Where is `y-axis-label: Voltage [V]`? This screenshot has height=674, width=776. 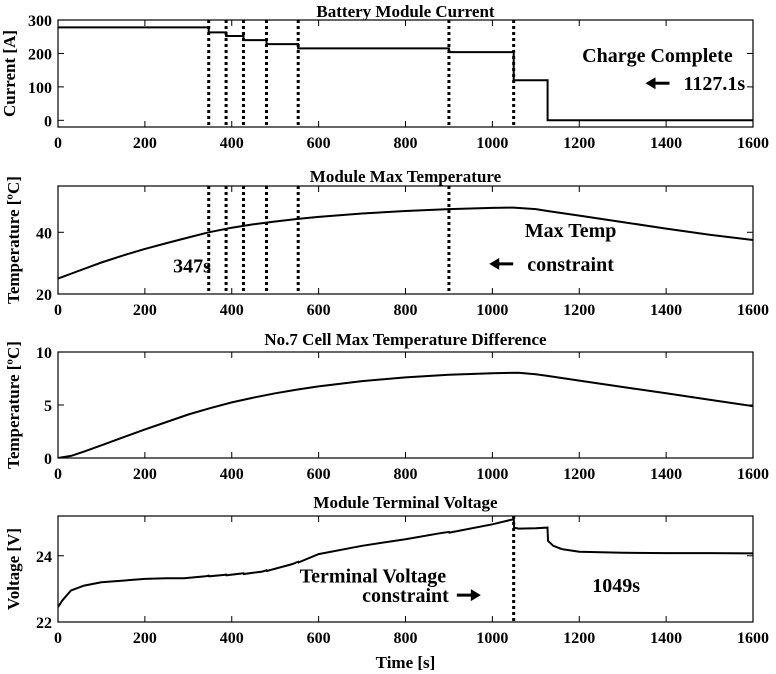 y-axis-label: Voltage [V] is located at coordinates (13, 569).